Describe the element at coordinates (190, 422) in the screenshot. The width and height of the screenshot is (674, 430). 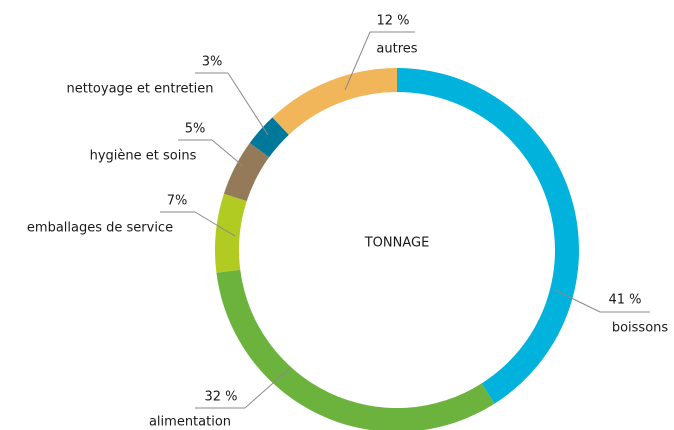
I see `category-label: alimentation` at that location.